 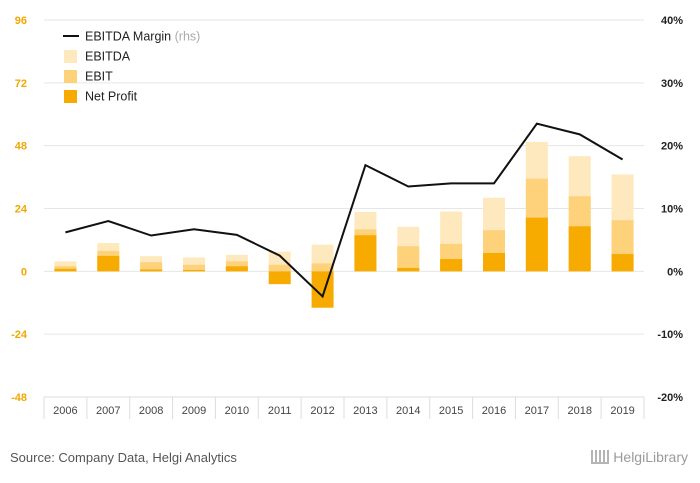 I want to click on legend: EBITDA Margin (rhs) EBITDA EBIT Net Profit, so click(x=131, y=67).